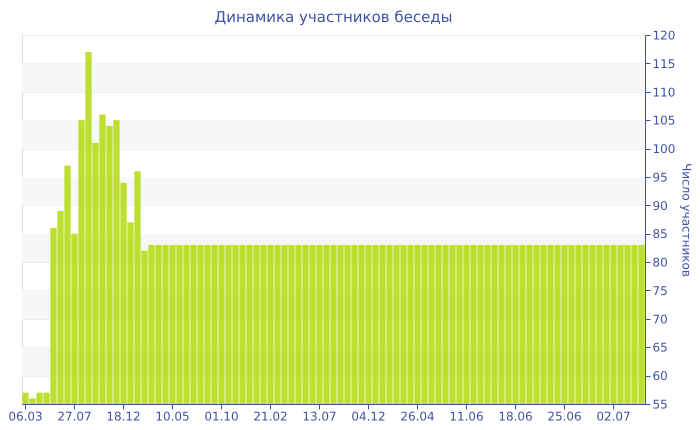 This screenshot has width=700, height=430. Describe the element at coordinates (368, 417) in the screenshot. I see `x-tick-label: 04.12` at that location.